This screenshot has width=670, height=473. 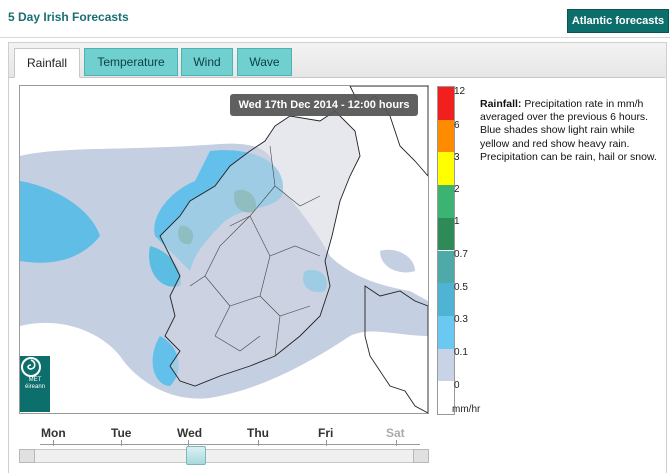 I want to click on legend-label: 0.1, so click(x=461, y=352).